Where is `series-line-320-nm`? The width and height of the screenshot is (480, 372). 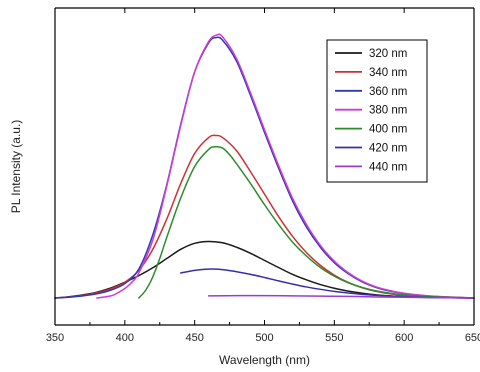 series-line-320-nm is located at coordinates (264, 269).